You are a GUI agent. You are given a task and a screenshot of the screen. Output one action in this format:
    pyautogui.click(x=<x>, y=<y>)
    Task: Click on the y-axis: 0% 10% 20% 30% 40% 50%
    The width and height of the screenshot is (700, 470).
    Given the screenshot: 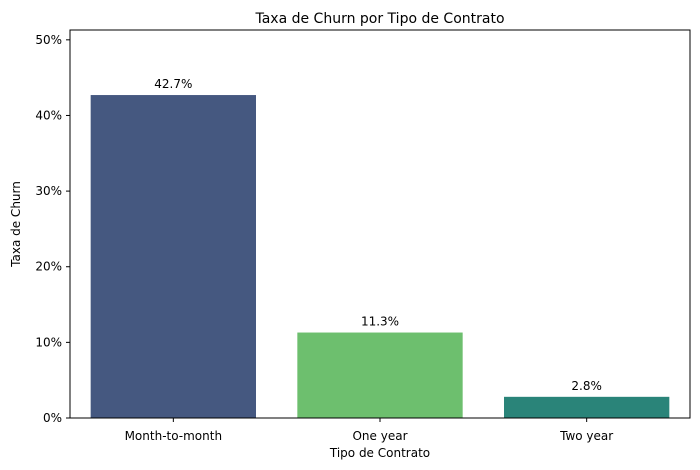 What is the action you would take?
    pyautogui.click(x=52, y=229)
    